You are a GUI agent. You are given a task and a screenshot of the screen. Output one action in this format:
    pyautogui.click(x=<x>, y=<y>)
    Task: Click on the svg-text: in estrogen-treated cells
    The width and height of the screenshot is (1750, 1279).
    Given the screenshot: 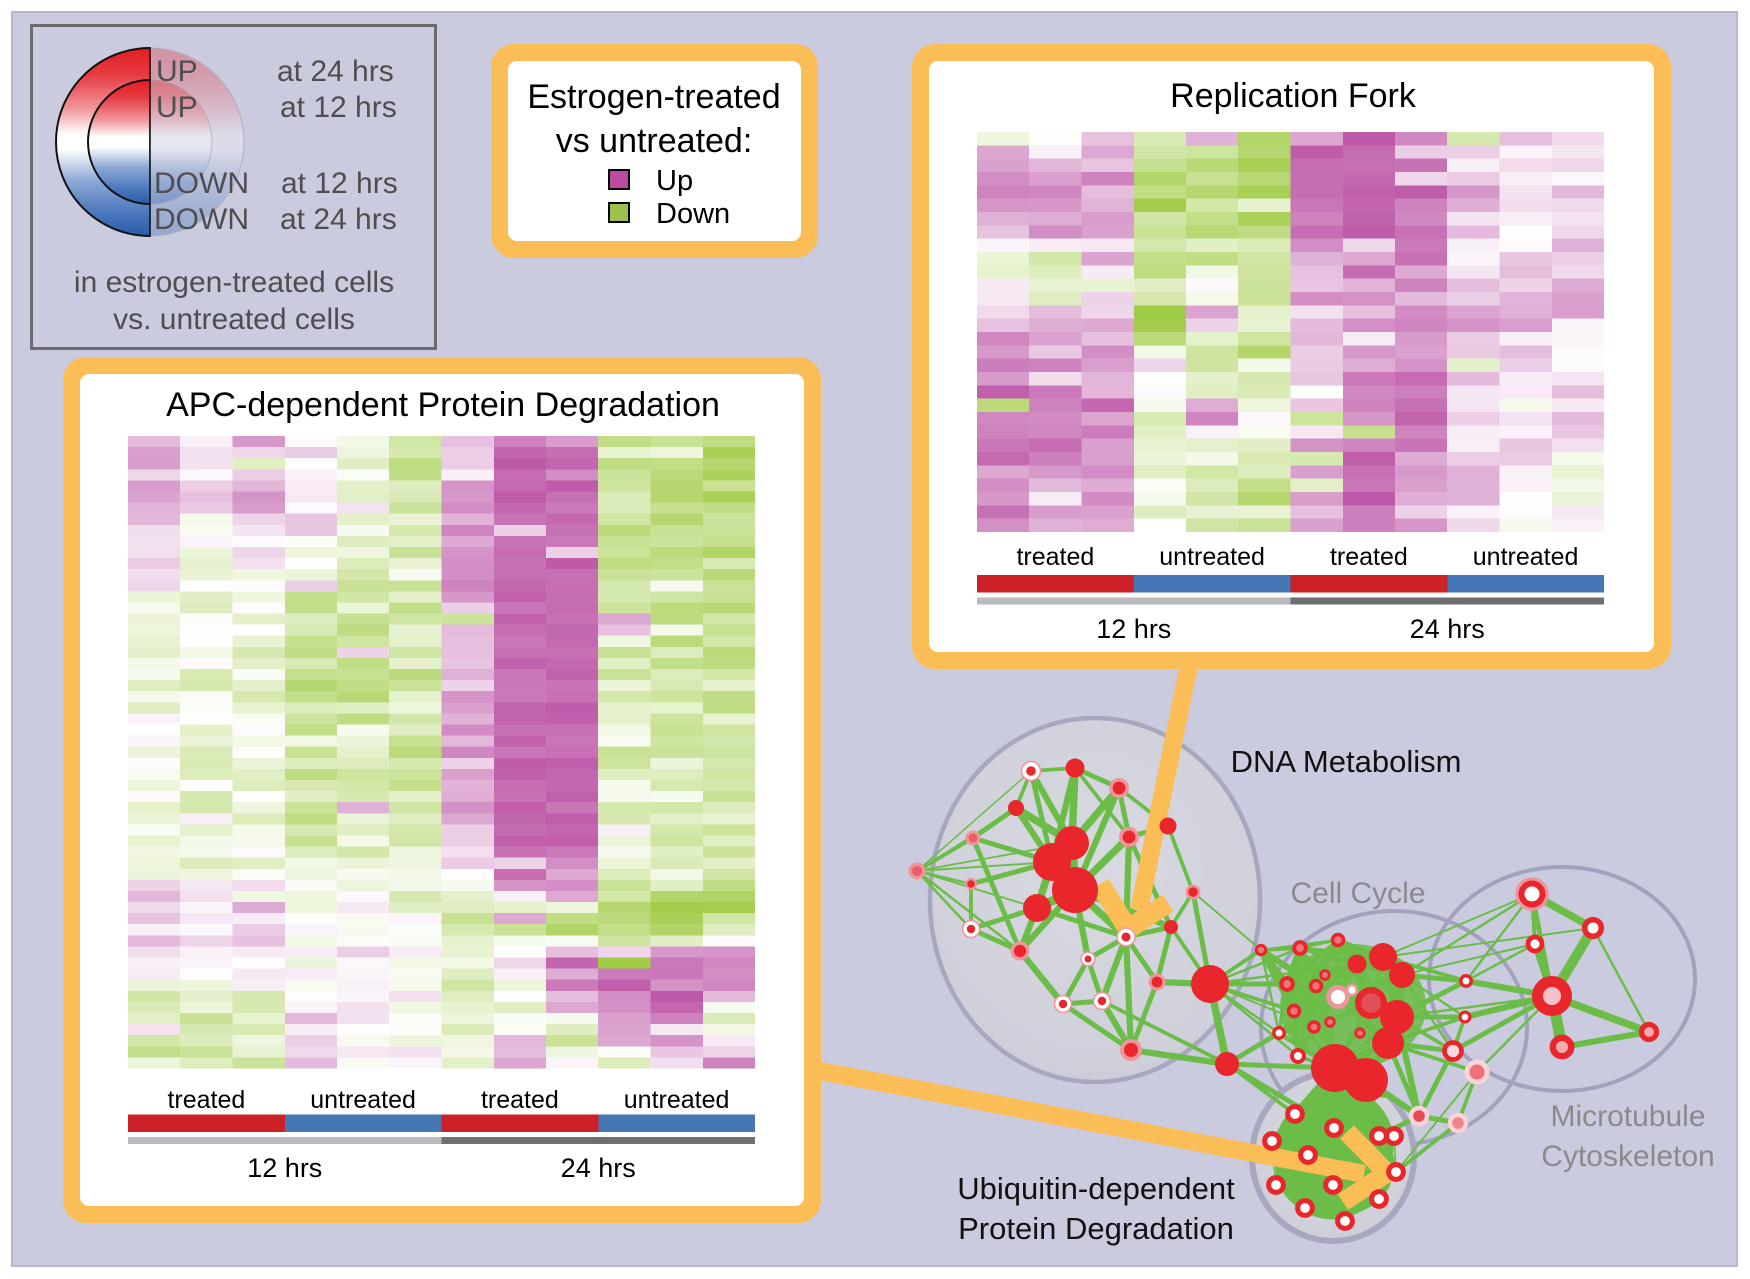 What is the action you would take?
    pyautogui.click(x=234, y=282)
    